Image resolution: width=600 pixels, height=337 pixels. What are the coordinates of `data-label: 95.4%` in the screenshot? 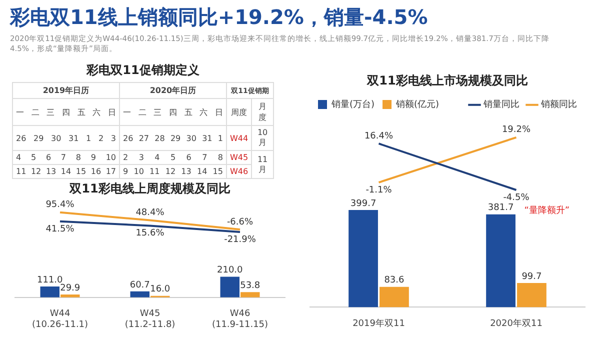 It's located at (60, 205).